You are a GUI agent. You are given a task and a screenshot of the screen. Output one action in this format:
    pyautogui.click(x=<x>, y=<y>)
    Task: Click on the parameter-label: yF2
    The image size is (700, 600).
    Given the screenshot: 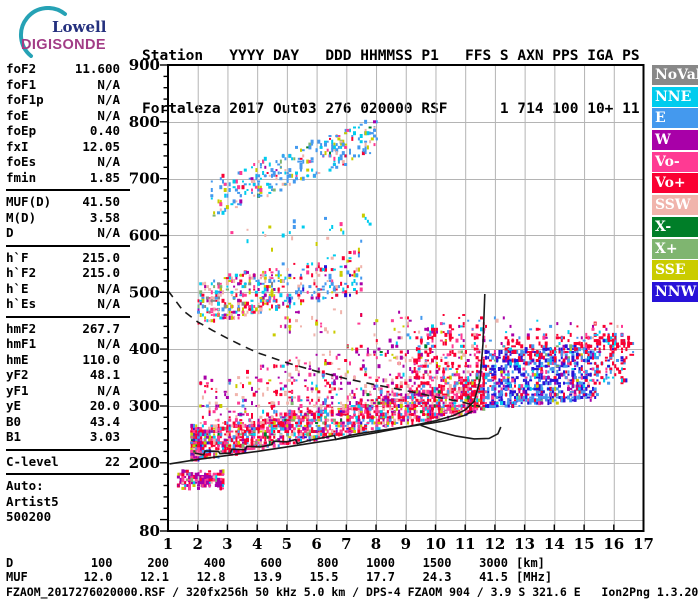 What is the action you would take?
    pyautogui.click(x=17, y=374)
    